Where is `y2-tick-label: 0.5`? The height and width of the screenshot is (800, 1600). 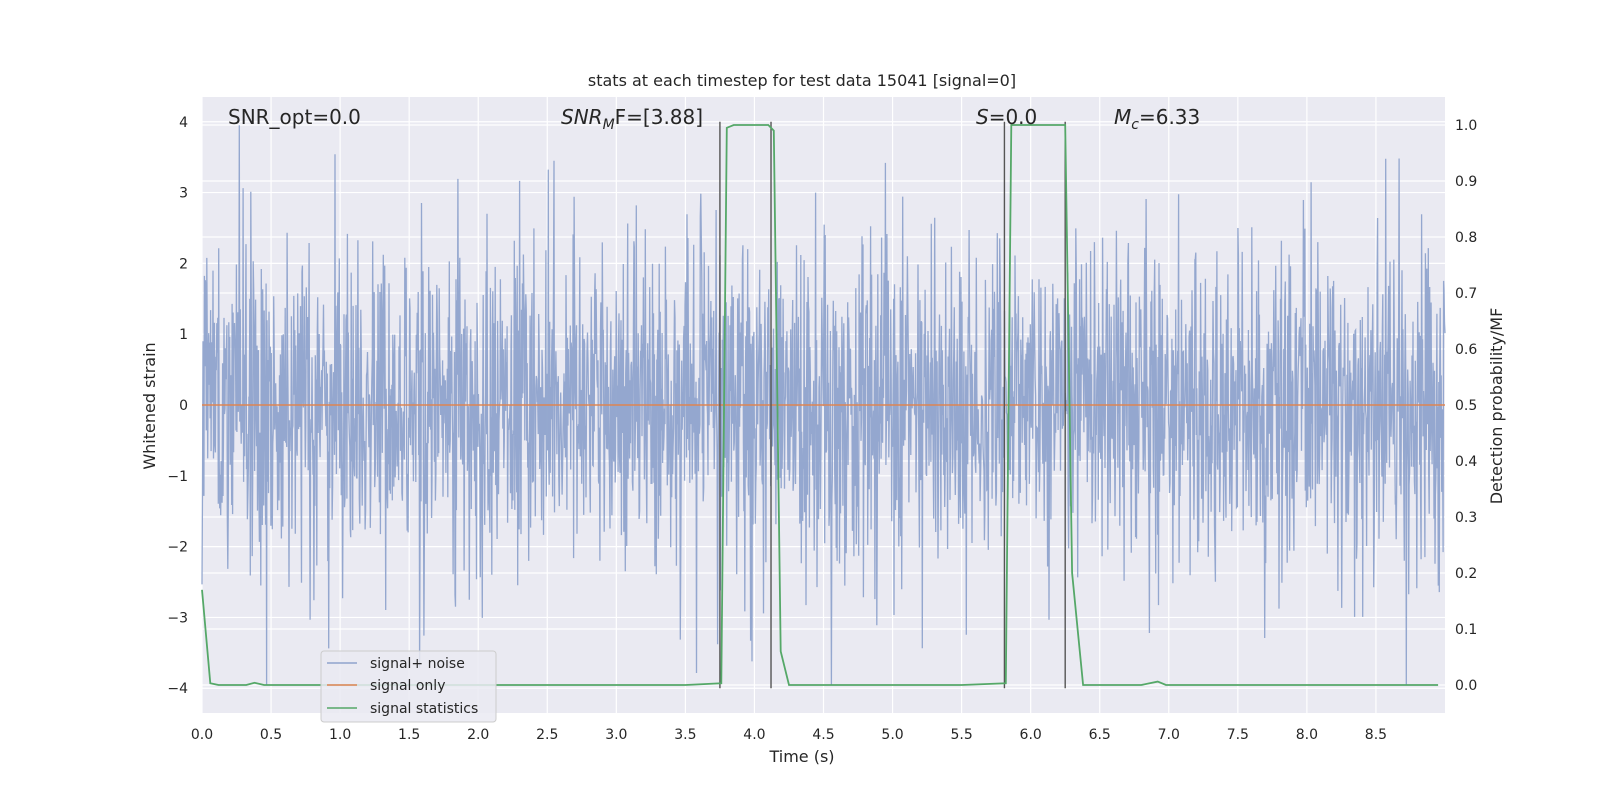 y2-tick-label: 0.5 is located at coordinates (1466, 406).